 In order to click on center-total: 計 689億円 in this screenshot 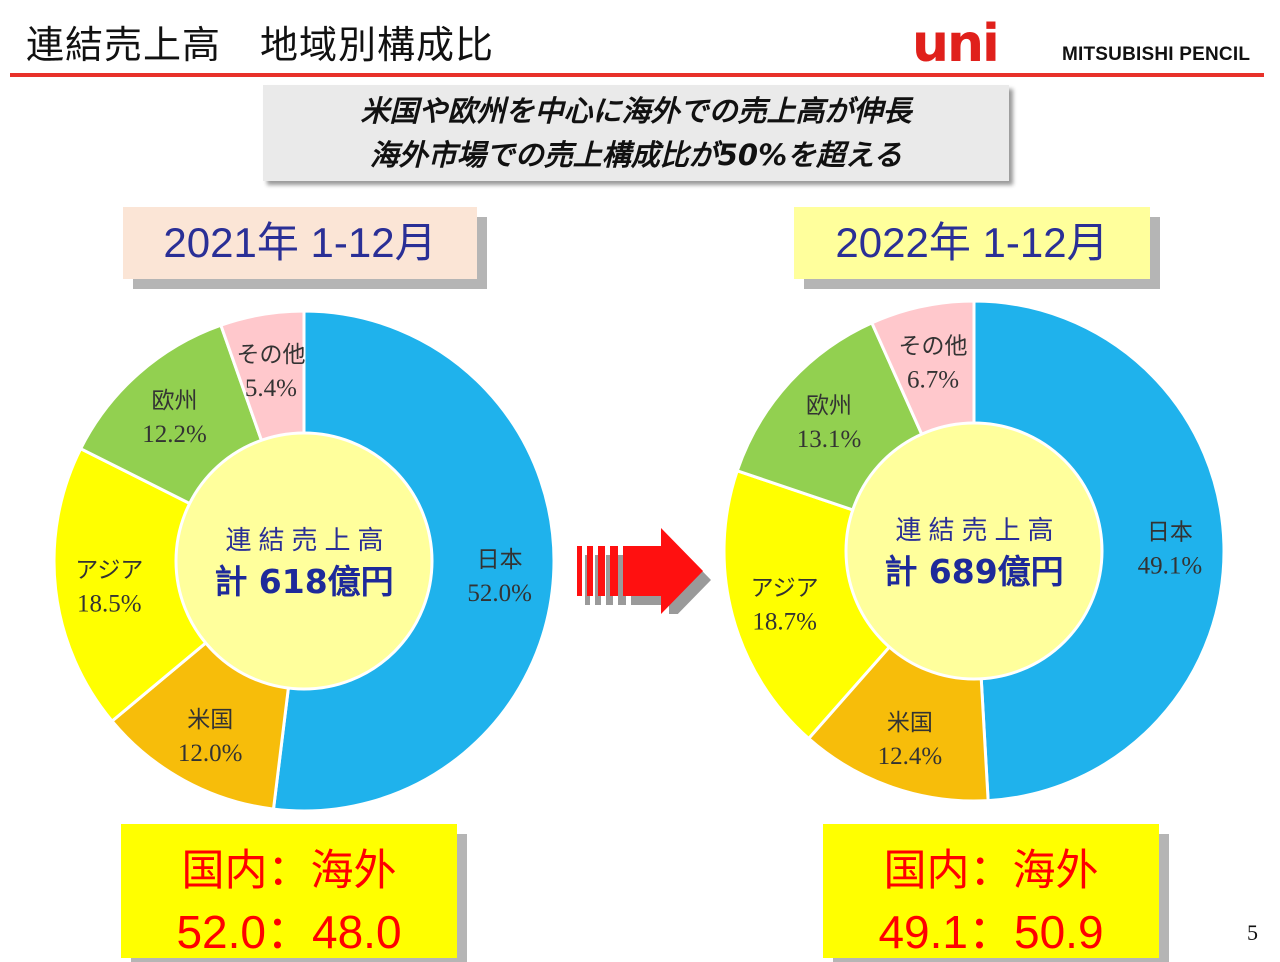, I will do `click(973, 571)`.